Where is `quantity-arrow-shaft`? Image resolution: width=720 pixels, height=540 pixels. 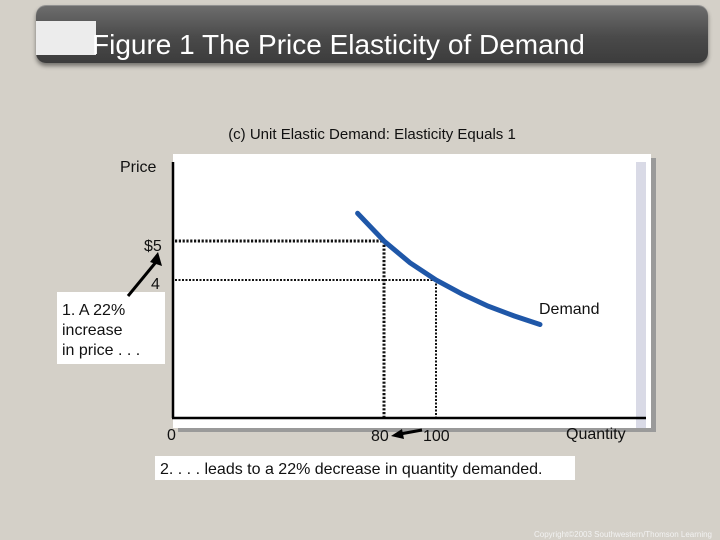
quantity-arrow-shaft is located at coordinates (411, 432).